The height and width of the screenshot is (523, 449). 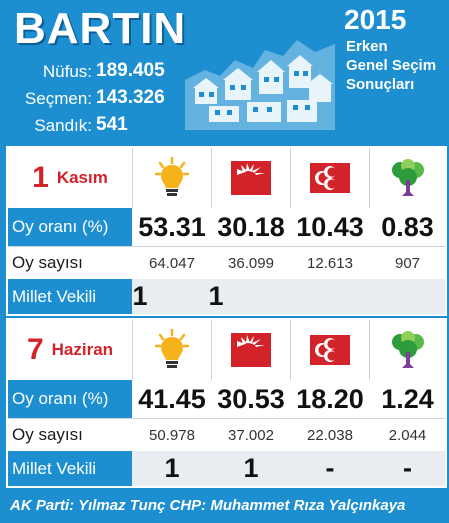 I want to click on vote-count-row: Oy sayısı 50.978 37.002 22.038 2.044, so click(x=226, y=434).